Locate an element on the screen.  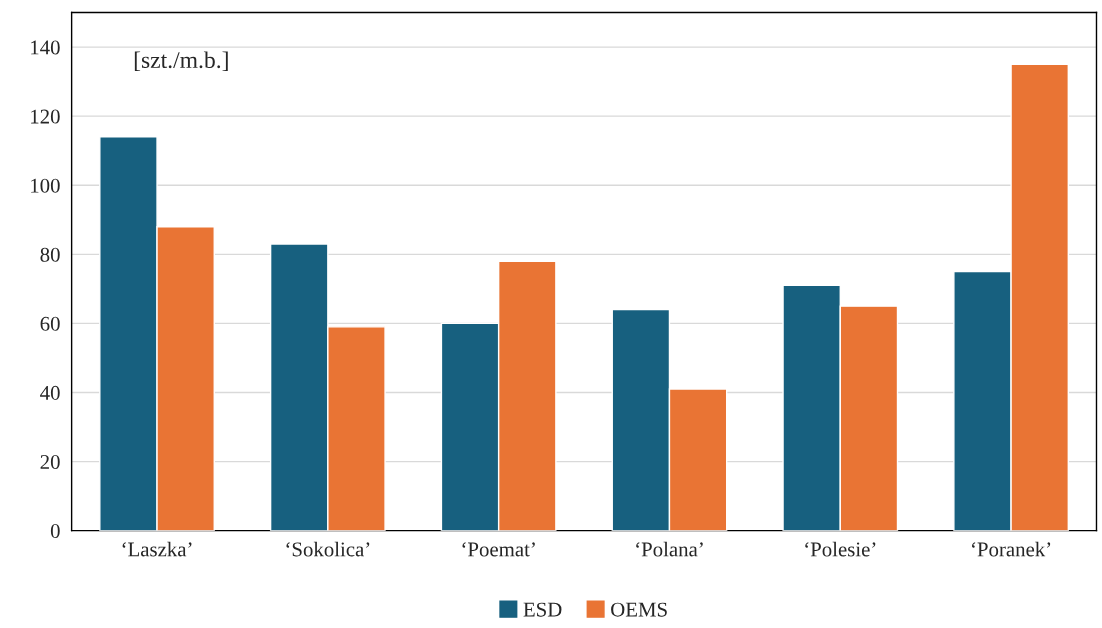
y-tick-label: 140 is located at coordinates (45, 47).